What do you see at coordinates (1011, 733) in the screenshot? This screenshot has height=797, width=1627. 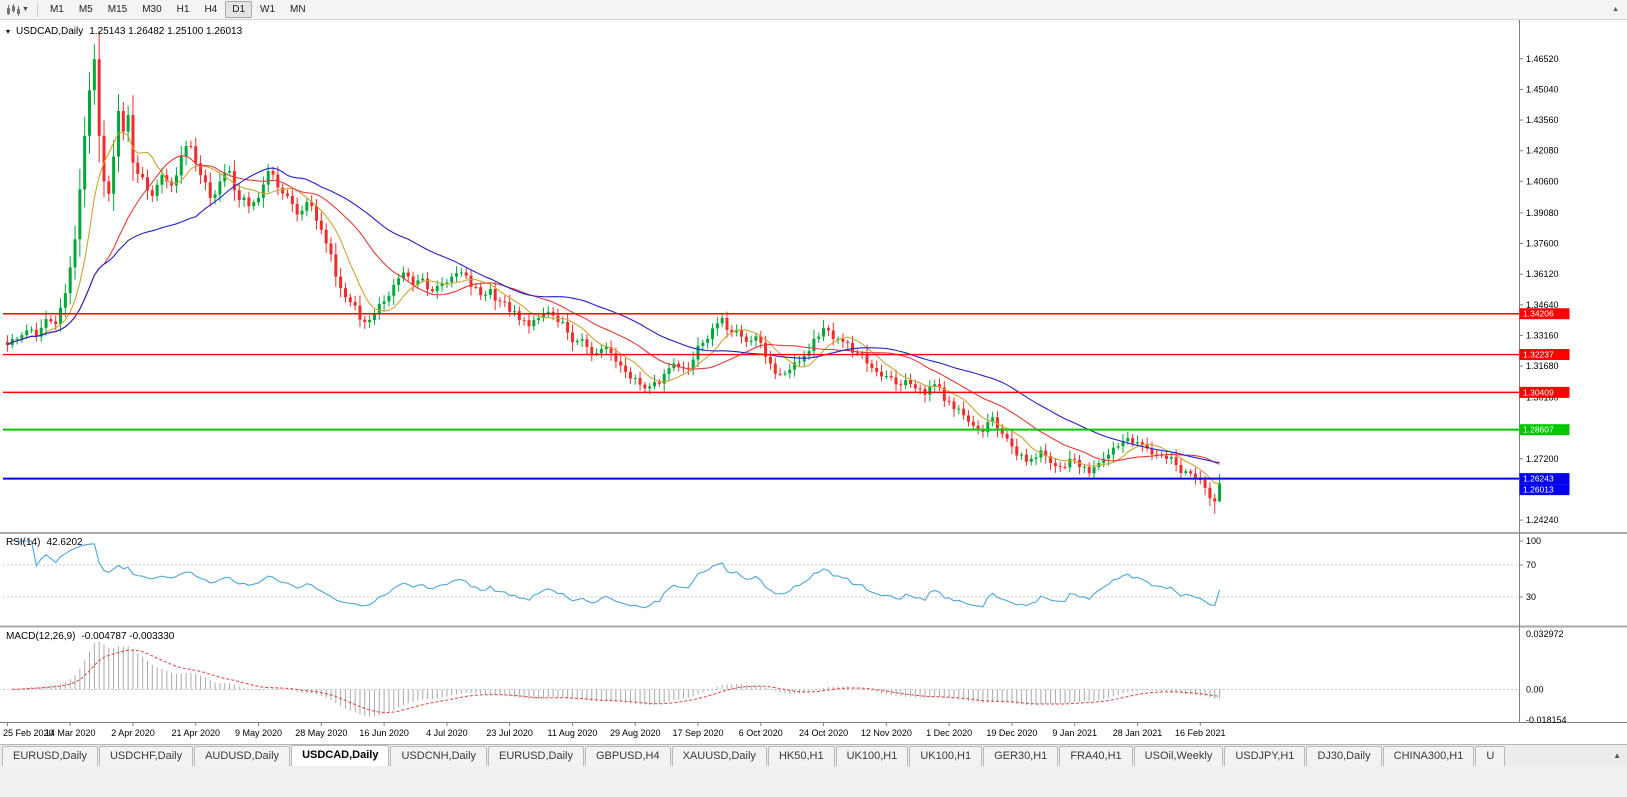 I see `date-axis-label: 19 Dec 2020` at bounding box center [1011, 733].